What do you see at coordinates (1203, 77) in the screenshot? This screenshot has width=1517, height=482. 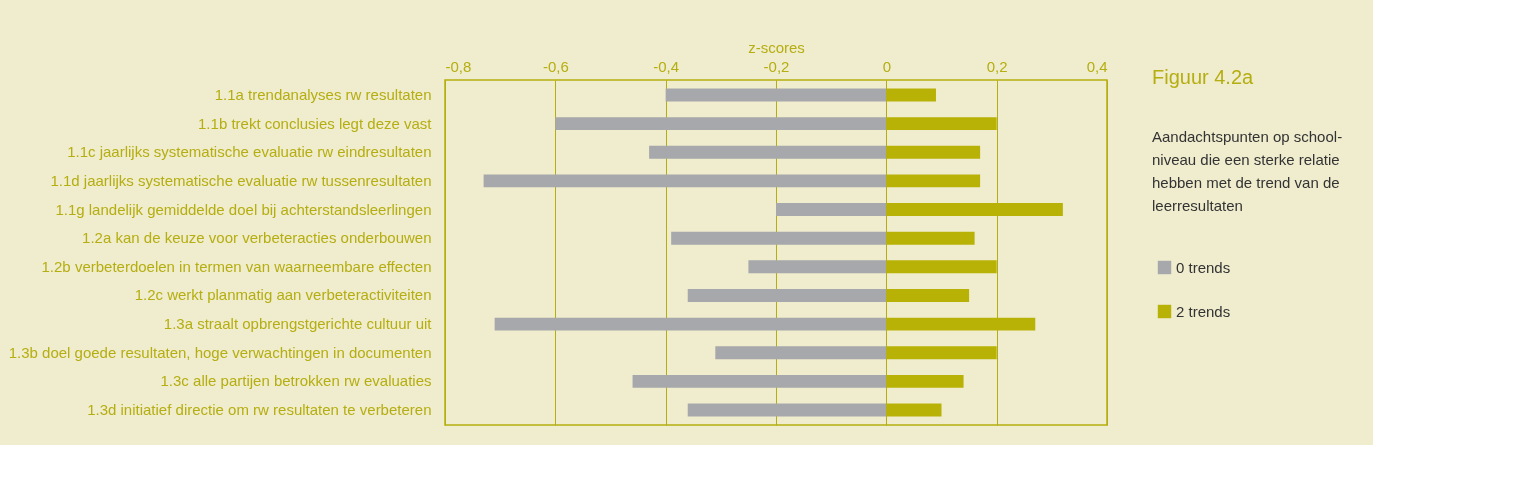 I see `text: Figuur 4.2a` at bounding box center [1203, 77].